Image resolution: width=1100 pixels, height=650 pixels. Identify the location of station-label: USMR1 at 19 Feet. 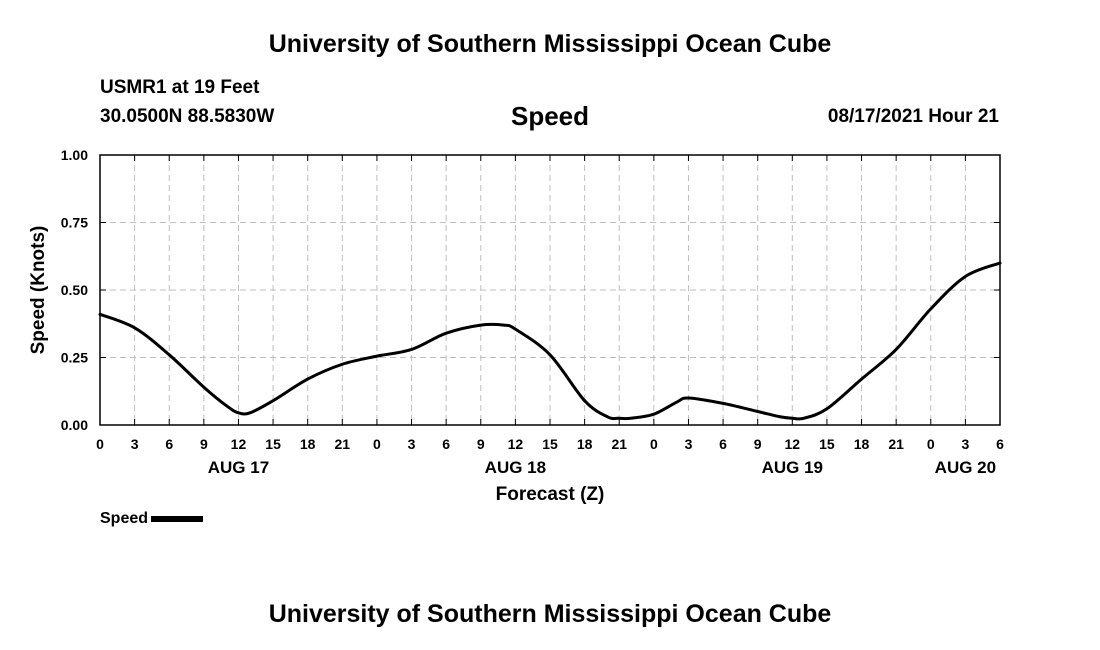
(180, 87).